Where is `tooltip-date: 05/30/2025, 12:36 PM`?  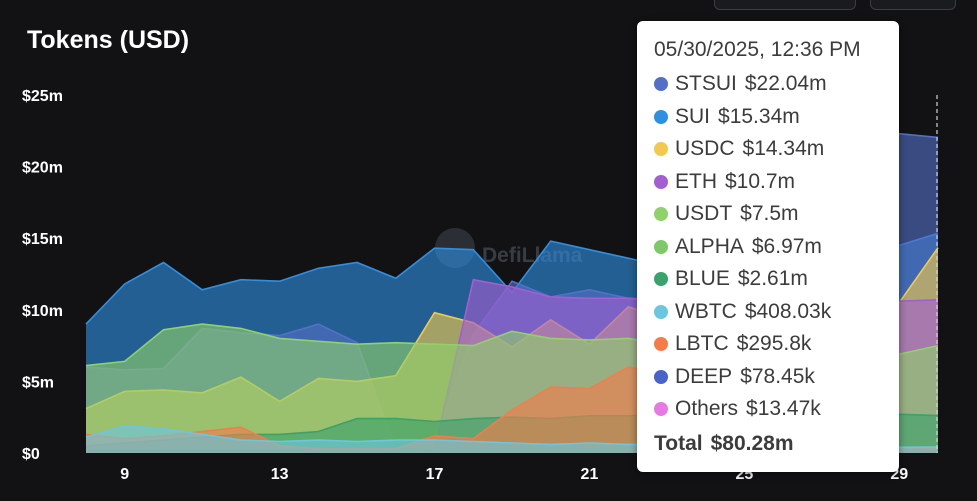
tooltip-date: 05/30/2025, 12:36 PM is located at coordinates (757, 49).